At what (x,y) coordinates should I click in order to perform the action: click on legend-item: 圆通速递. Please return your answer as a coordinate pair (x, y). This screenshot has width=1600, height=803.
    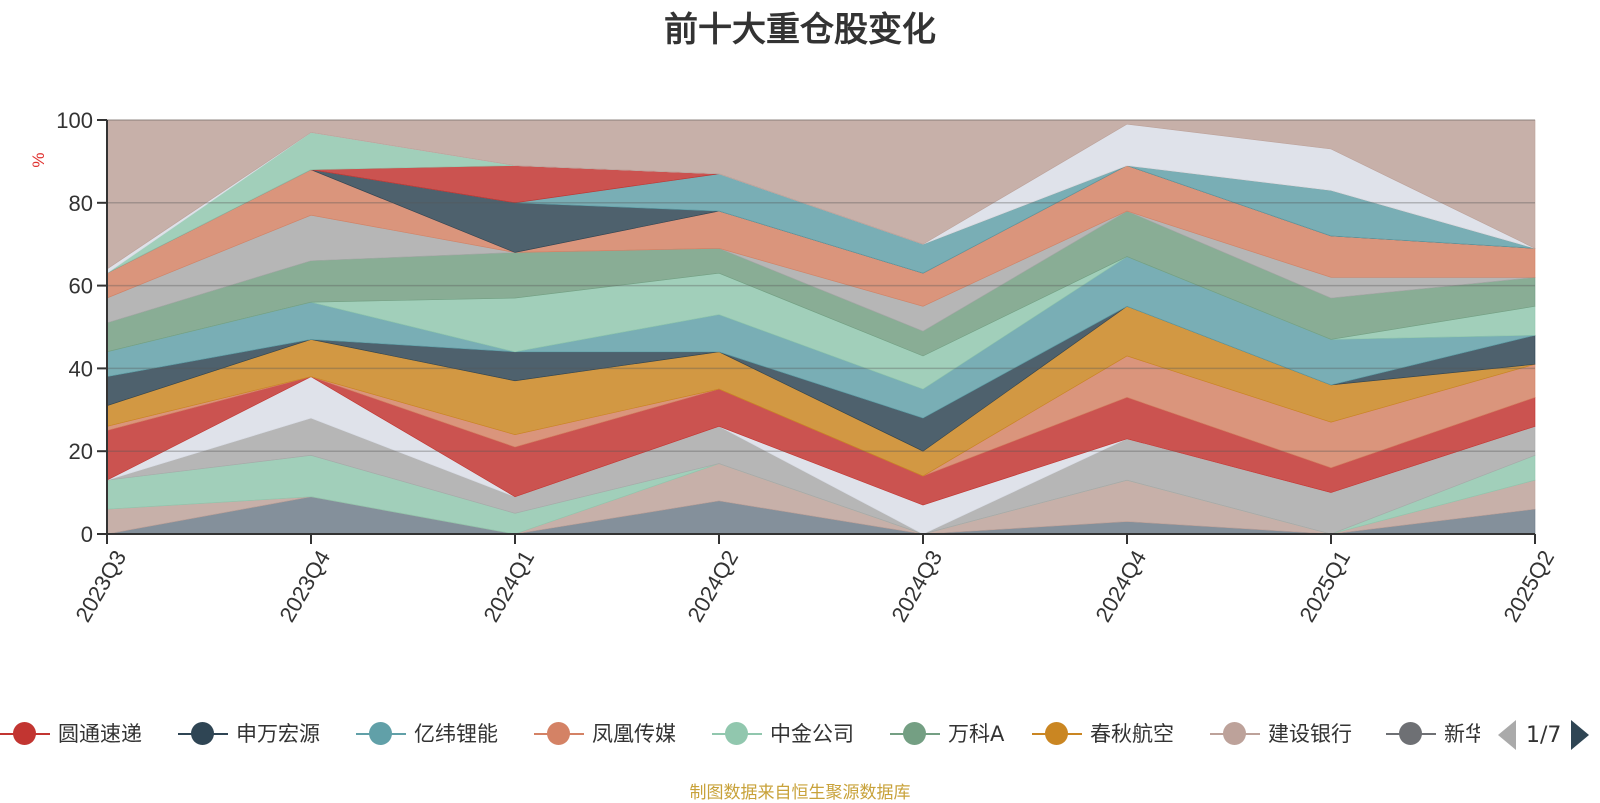
    Looking at the image, I should click on (71, 733).